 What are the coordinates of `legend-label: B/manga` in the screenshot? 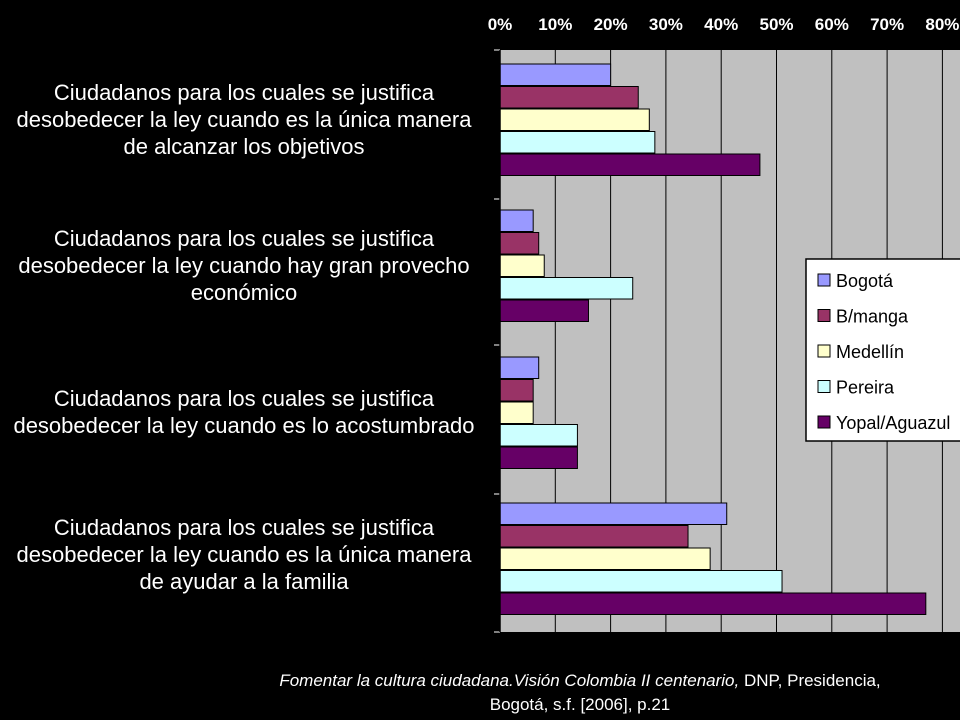 It's located at (872, 317).